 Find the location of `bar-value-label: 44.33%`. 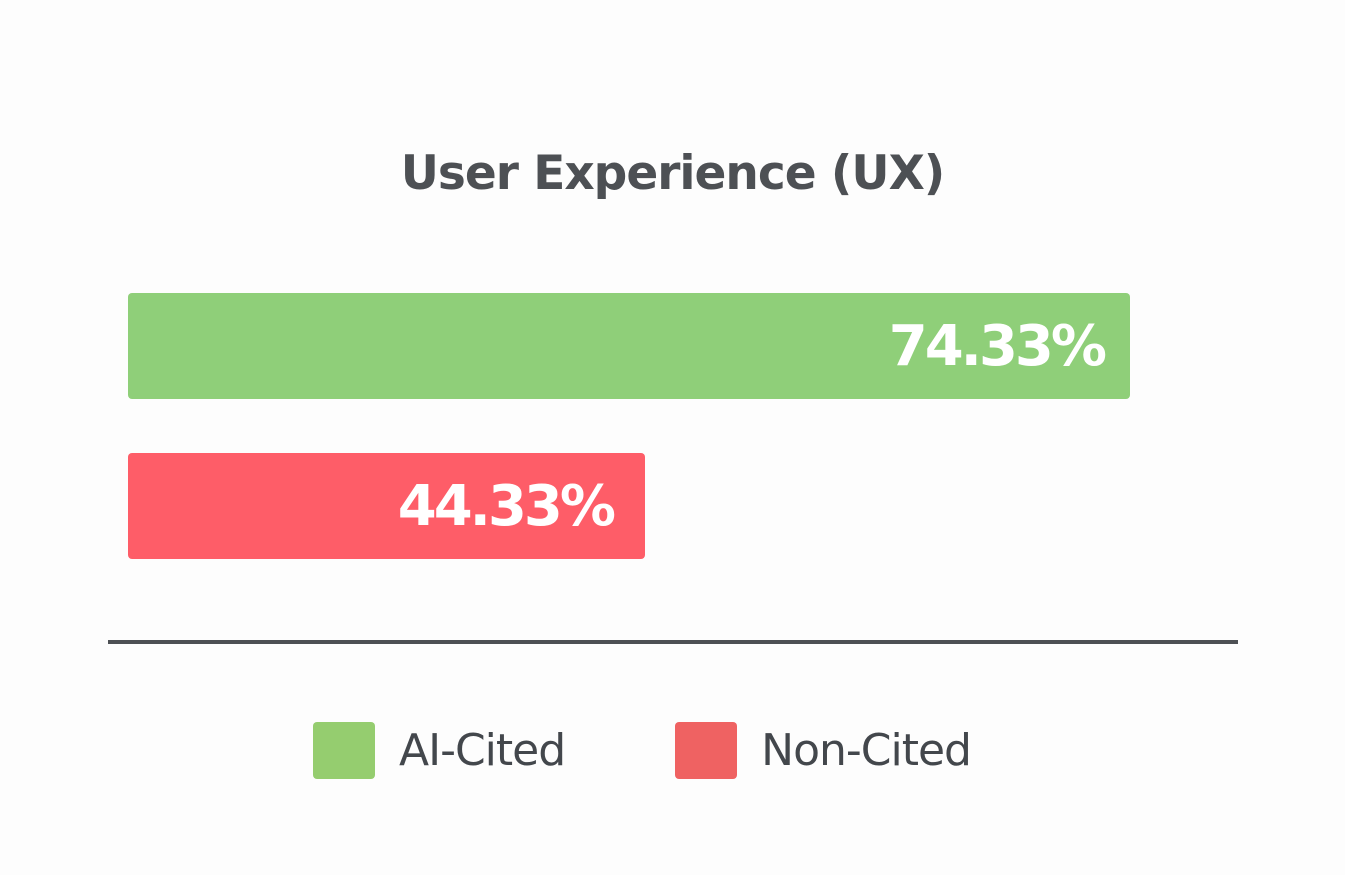

bar-value-label: 44.33% is located at coordinates (506, 506).